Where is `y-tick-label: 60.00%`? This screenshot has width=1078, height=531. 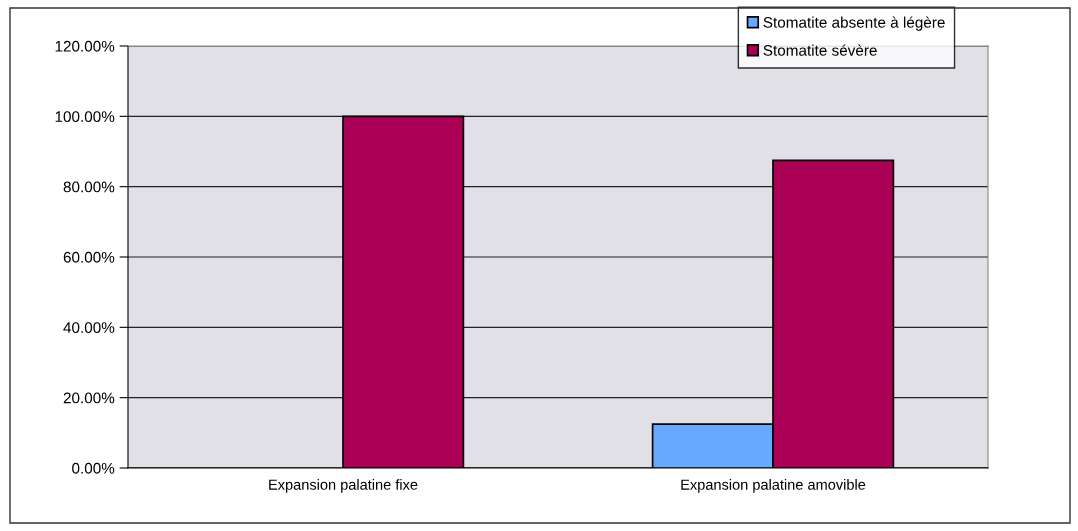 y-tick-label: 60.00% is located at coordinates (89, 257).